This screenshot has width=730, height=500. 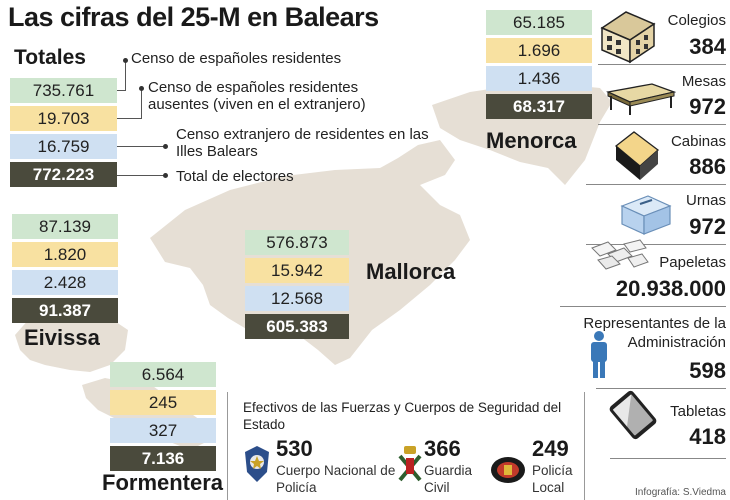 What do you see at coordinates (50, 57) in the screenshot?
I see `totales-heading: Totales` at bounding box center [50, 57].